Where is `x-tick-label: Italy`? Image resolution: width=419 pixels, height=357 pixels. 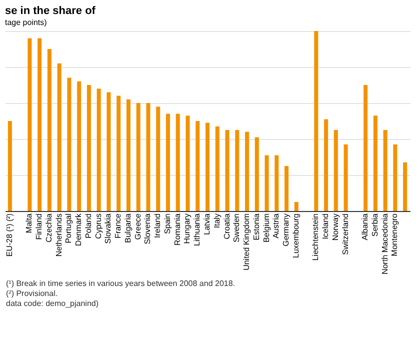
x-tick-label: Italy is located at coordinates (217, 221).